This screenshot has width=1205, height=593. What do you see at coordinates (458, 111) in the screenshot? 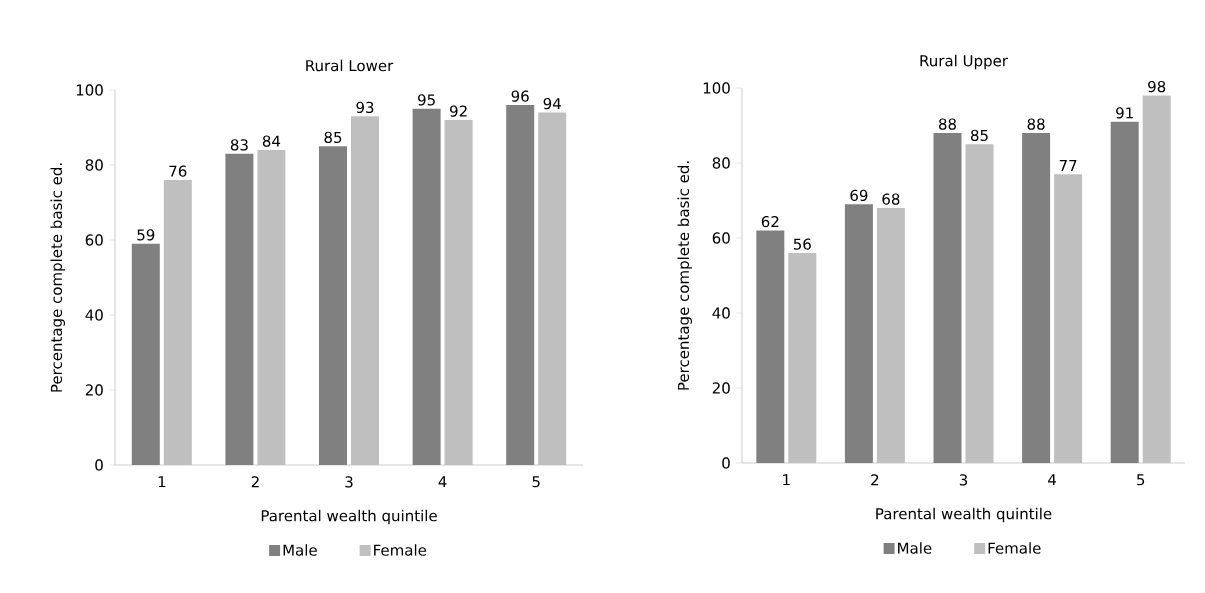
I see `data-label: 92` at bounding box center [458, 111].